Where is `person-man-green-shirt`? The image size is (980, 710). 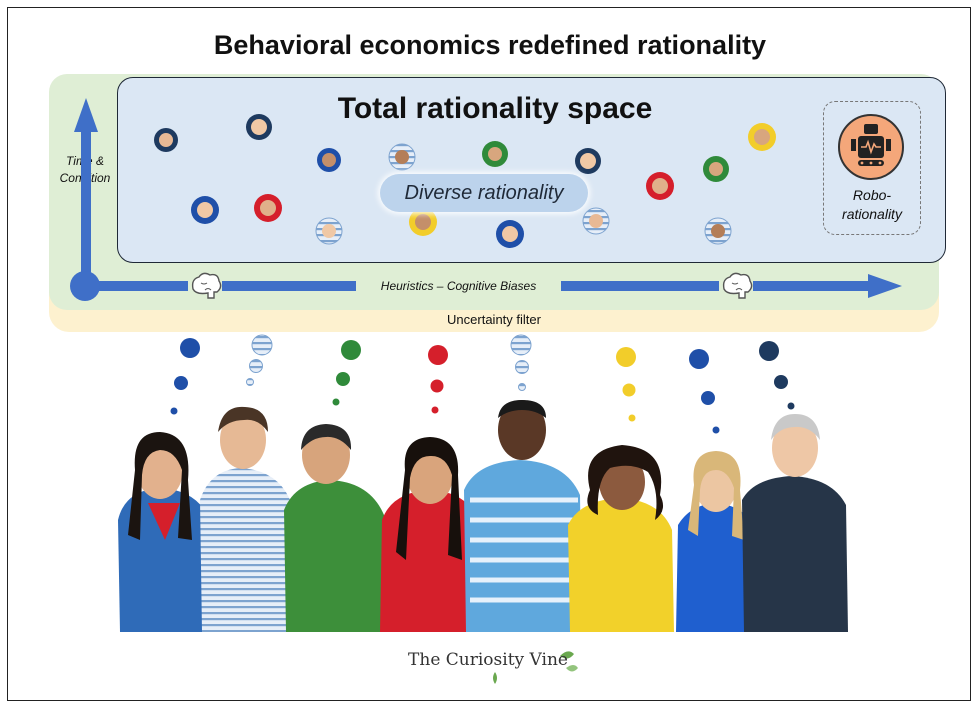
person-man-green-shirt is located at coordinates (335, 528).